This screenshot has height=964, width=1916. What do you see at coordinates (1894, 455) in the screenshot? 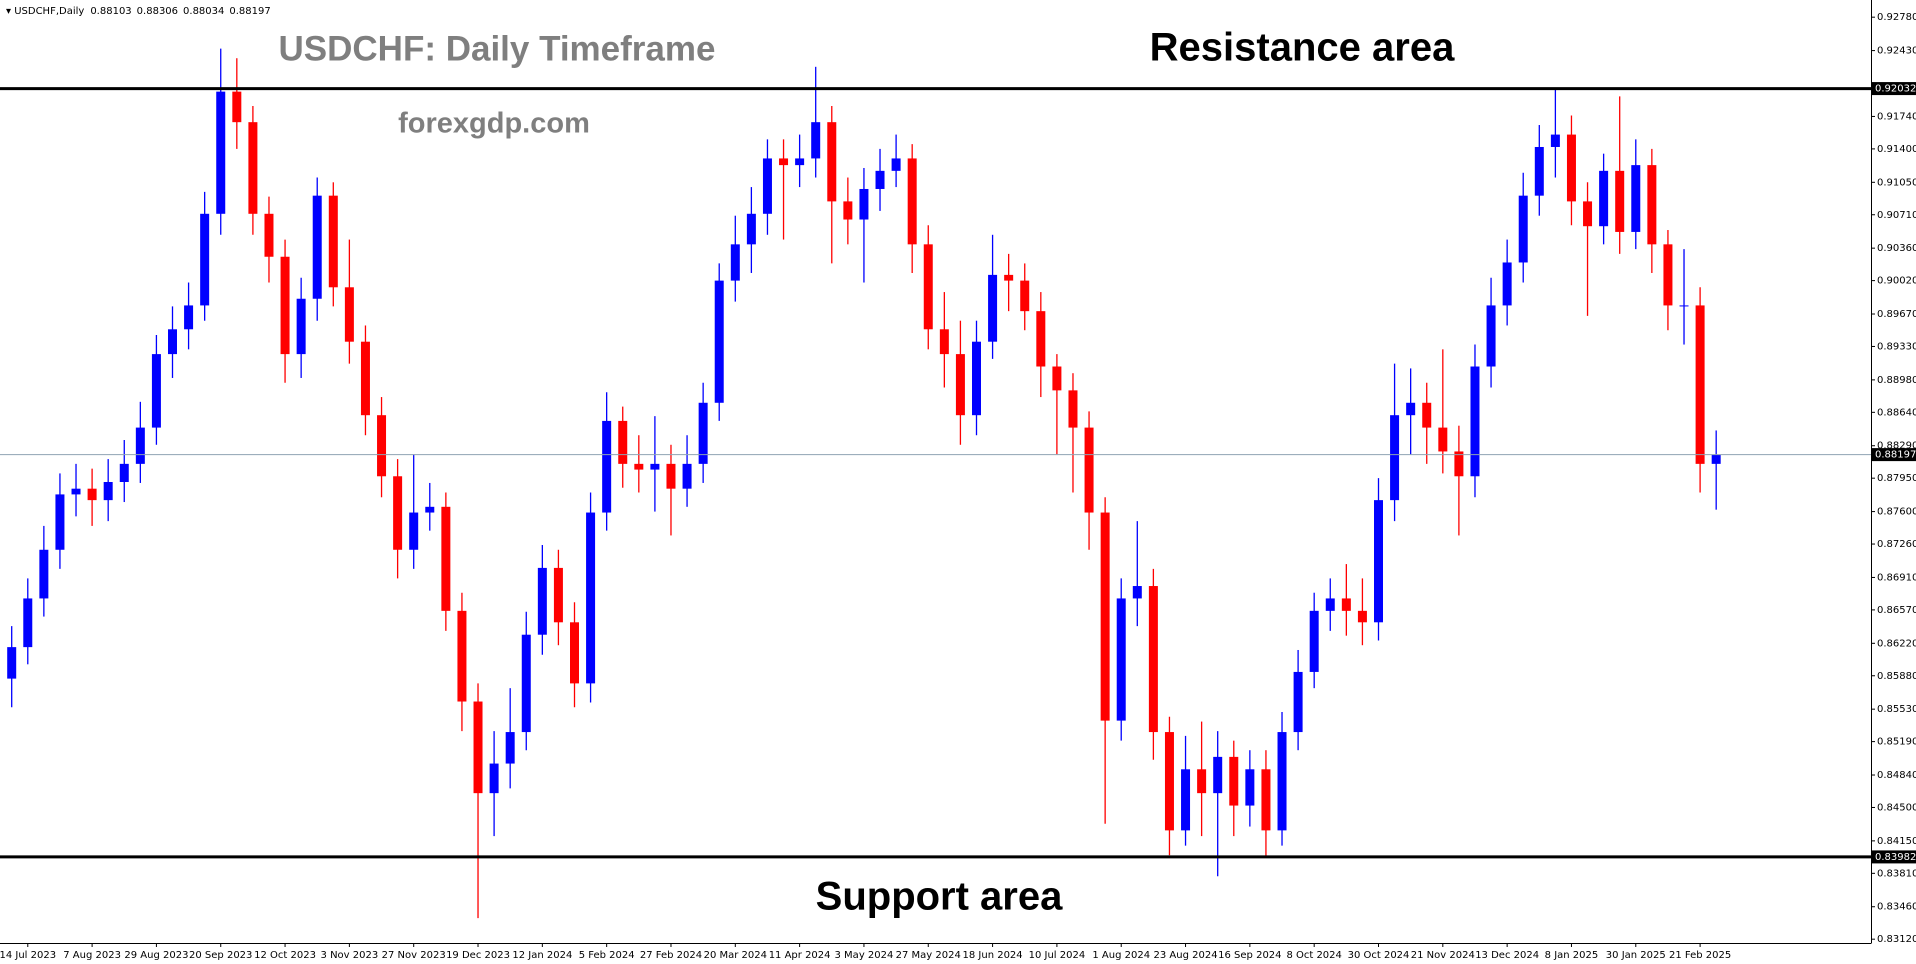
I see `current-price-label-box` at bounding box center [1894, 455].